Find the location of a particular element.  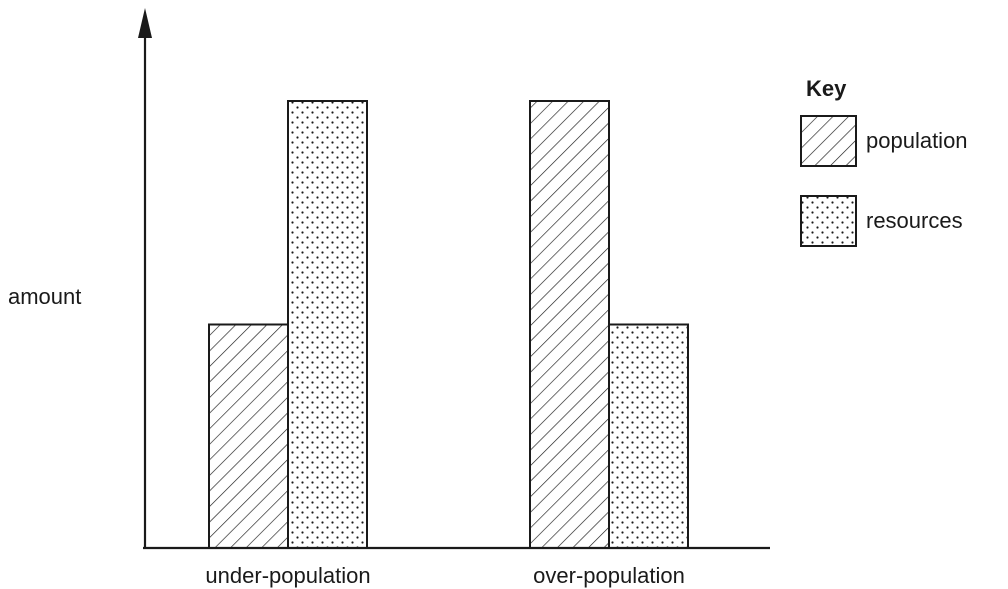

legend-swatch-resources is located at coordinates (828, 221).